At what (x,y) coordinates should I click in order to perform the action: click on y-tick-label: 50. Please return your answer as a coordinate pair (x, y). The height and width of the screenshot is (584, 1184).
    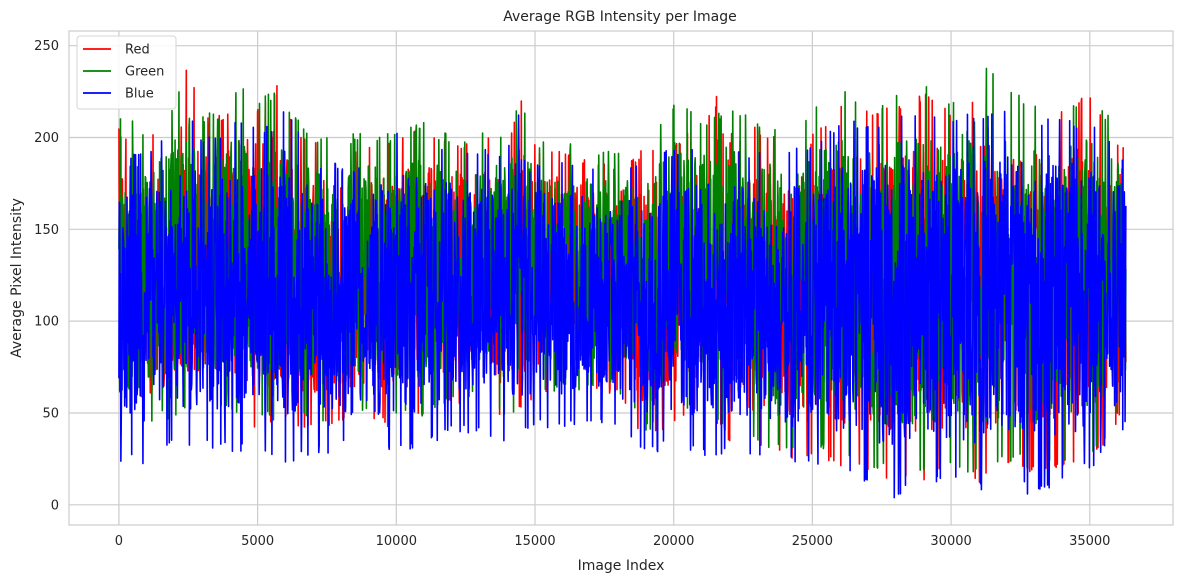
    Looking at the image, I should click on (50, 413).